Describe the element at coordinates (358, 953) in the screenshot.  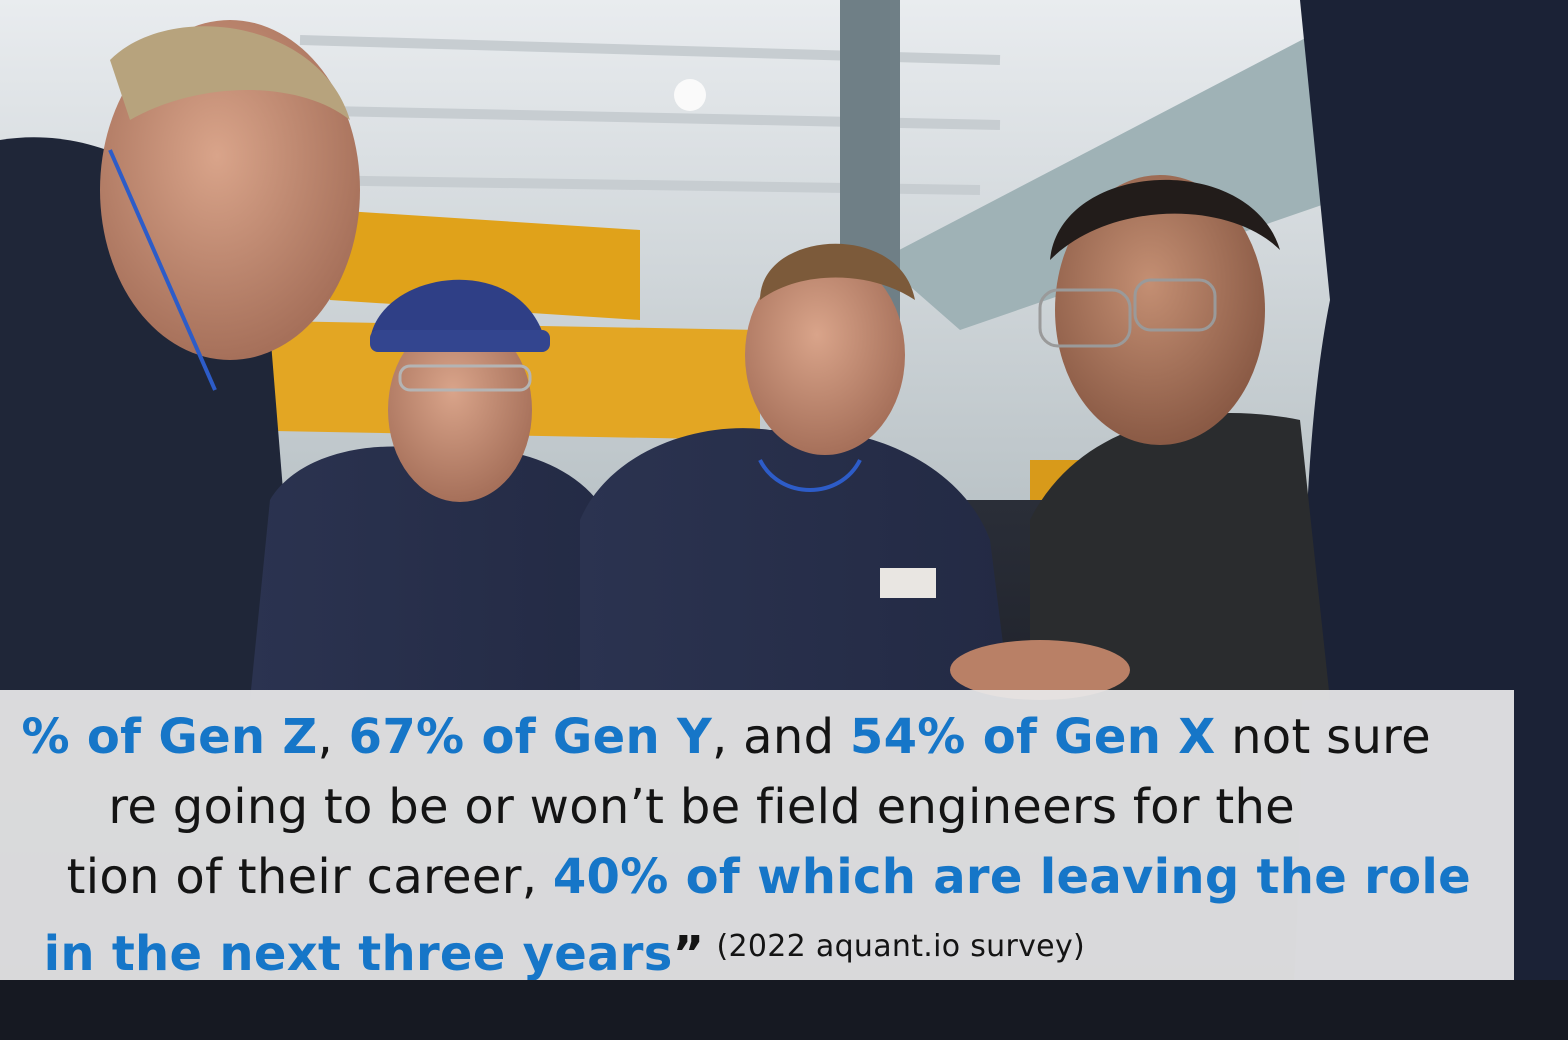
I see `stat-timeframe: in the next three years` at that location.